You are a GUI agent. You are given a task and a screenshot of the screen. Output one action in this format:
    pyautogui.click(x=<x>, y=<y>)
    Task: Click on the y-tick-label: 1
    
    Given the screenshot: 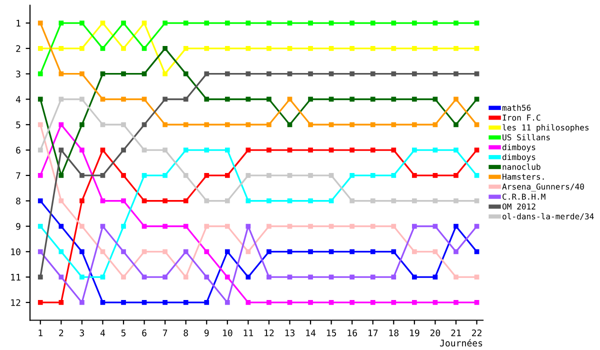 What is the action you would take?
    pyautogui.click(x=18, y=23)
    